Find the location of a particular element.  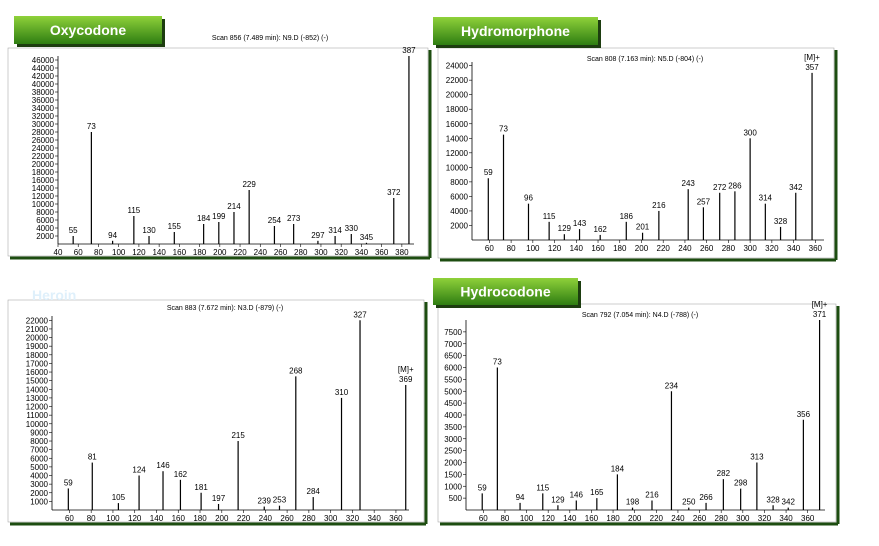

y-tick-label: 1000 is located at coordinates (39, 501).